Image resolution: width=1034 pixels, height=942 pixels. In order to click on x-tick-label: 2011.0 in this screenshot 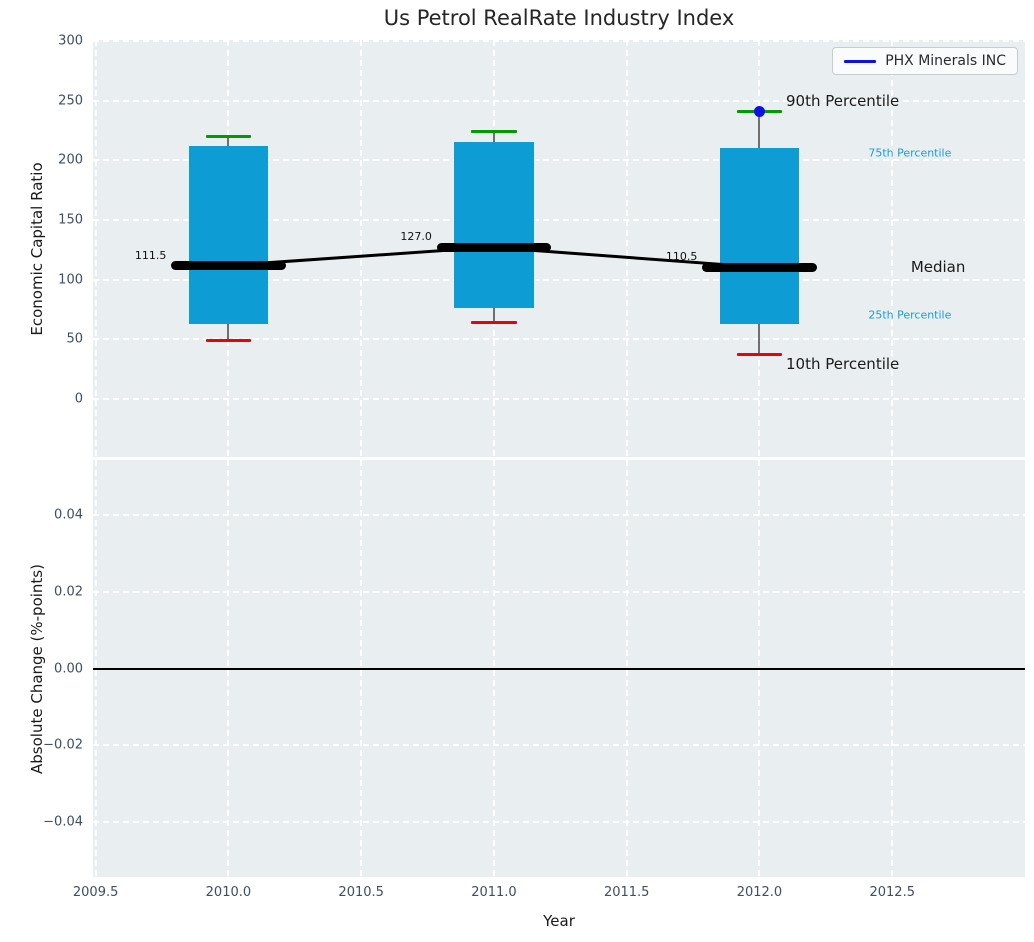, I will do `click(494, 892)`.